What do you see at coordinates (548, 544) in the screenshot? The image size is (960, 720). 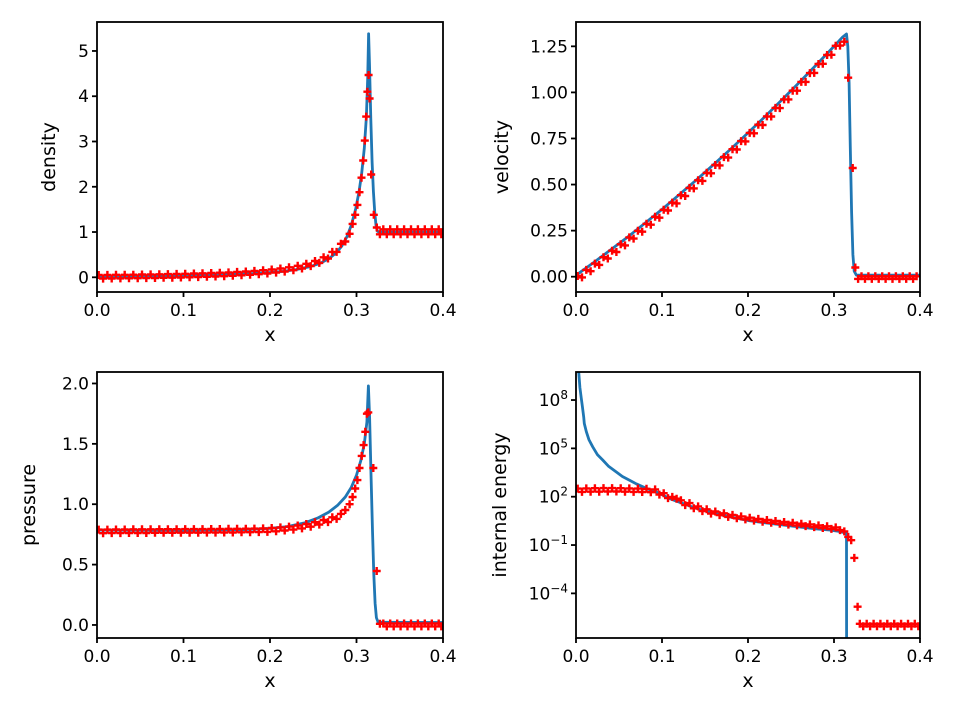 I see `y-tick-label: 10⁻¹` at bounding box center [548, 544].